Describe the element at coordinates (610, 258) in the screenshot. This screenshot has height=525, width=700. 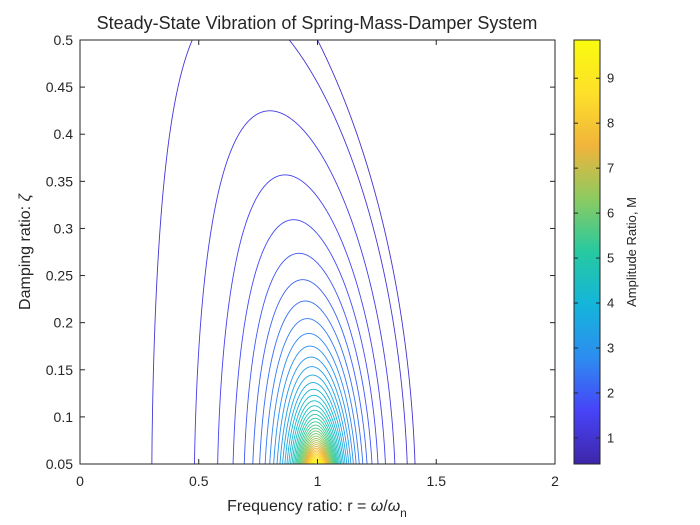
I see `colorbar-tick-label: 5` at that location.